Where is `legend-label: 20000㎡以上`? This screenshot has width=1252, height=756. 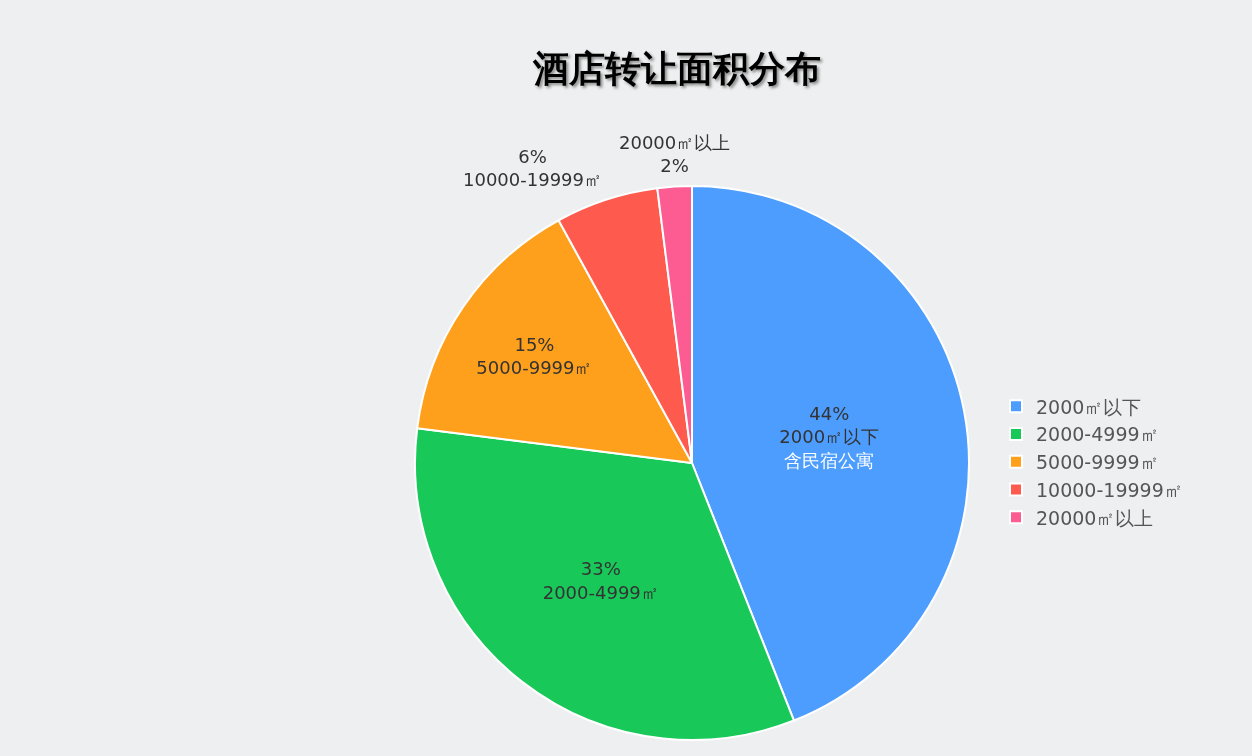
legend-label: 20000㎡以上 is located at coordinates (1095, 517).